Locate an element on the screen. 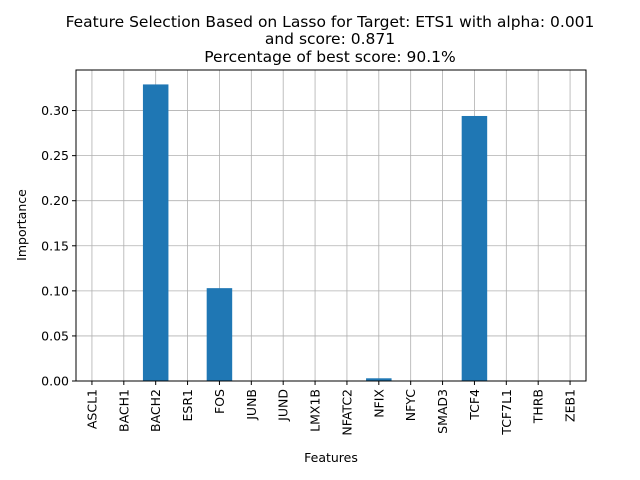 This screenshot has height=480, width=640. y-tick-label: 0.05 is located at coordinates (55, 335).